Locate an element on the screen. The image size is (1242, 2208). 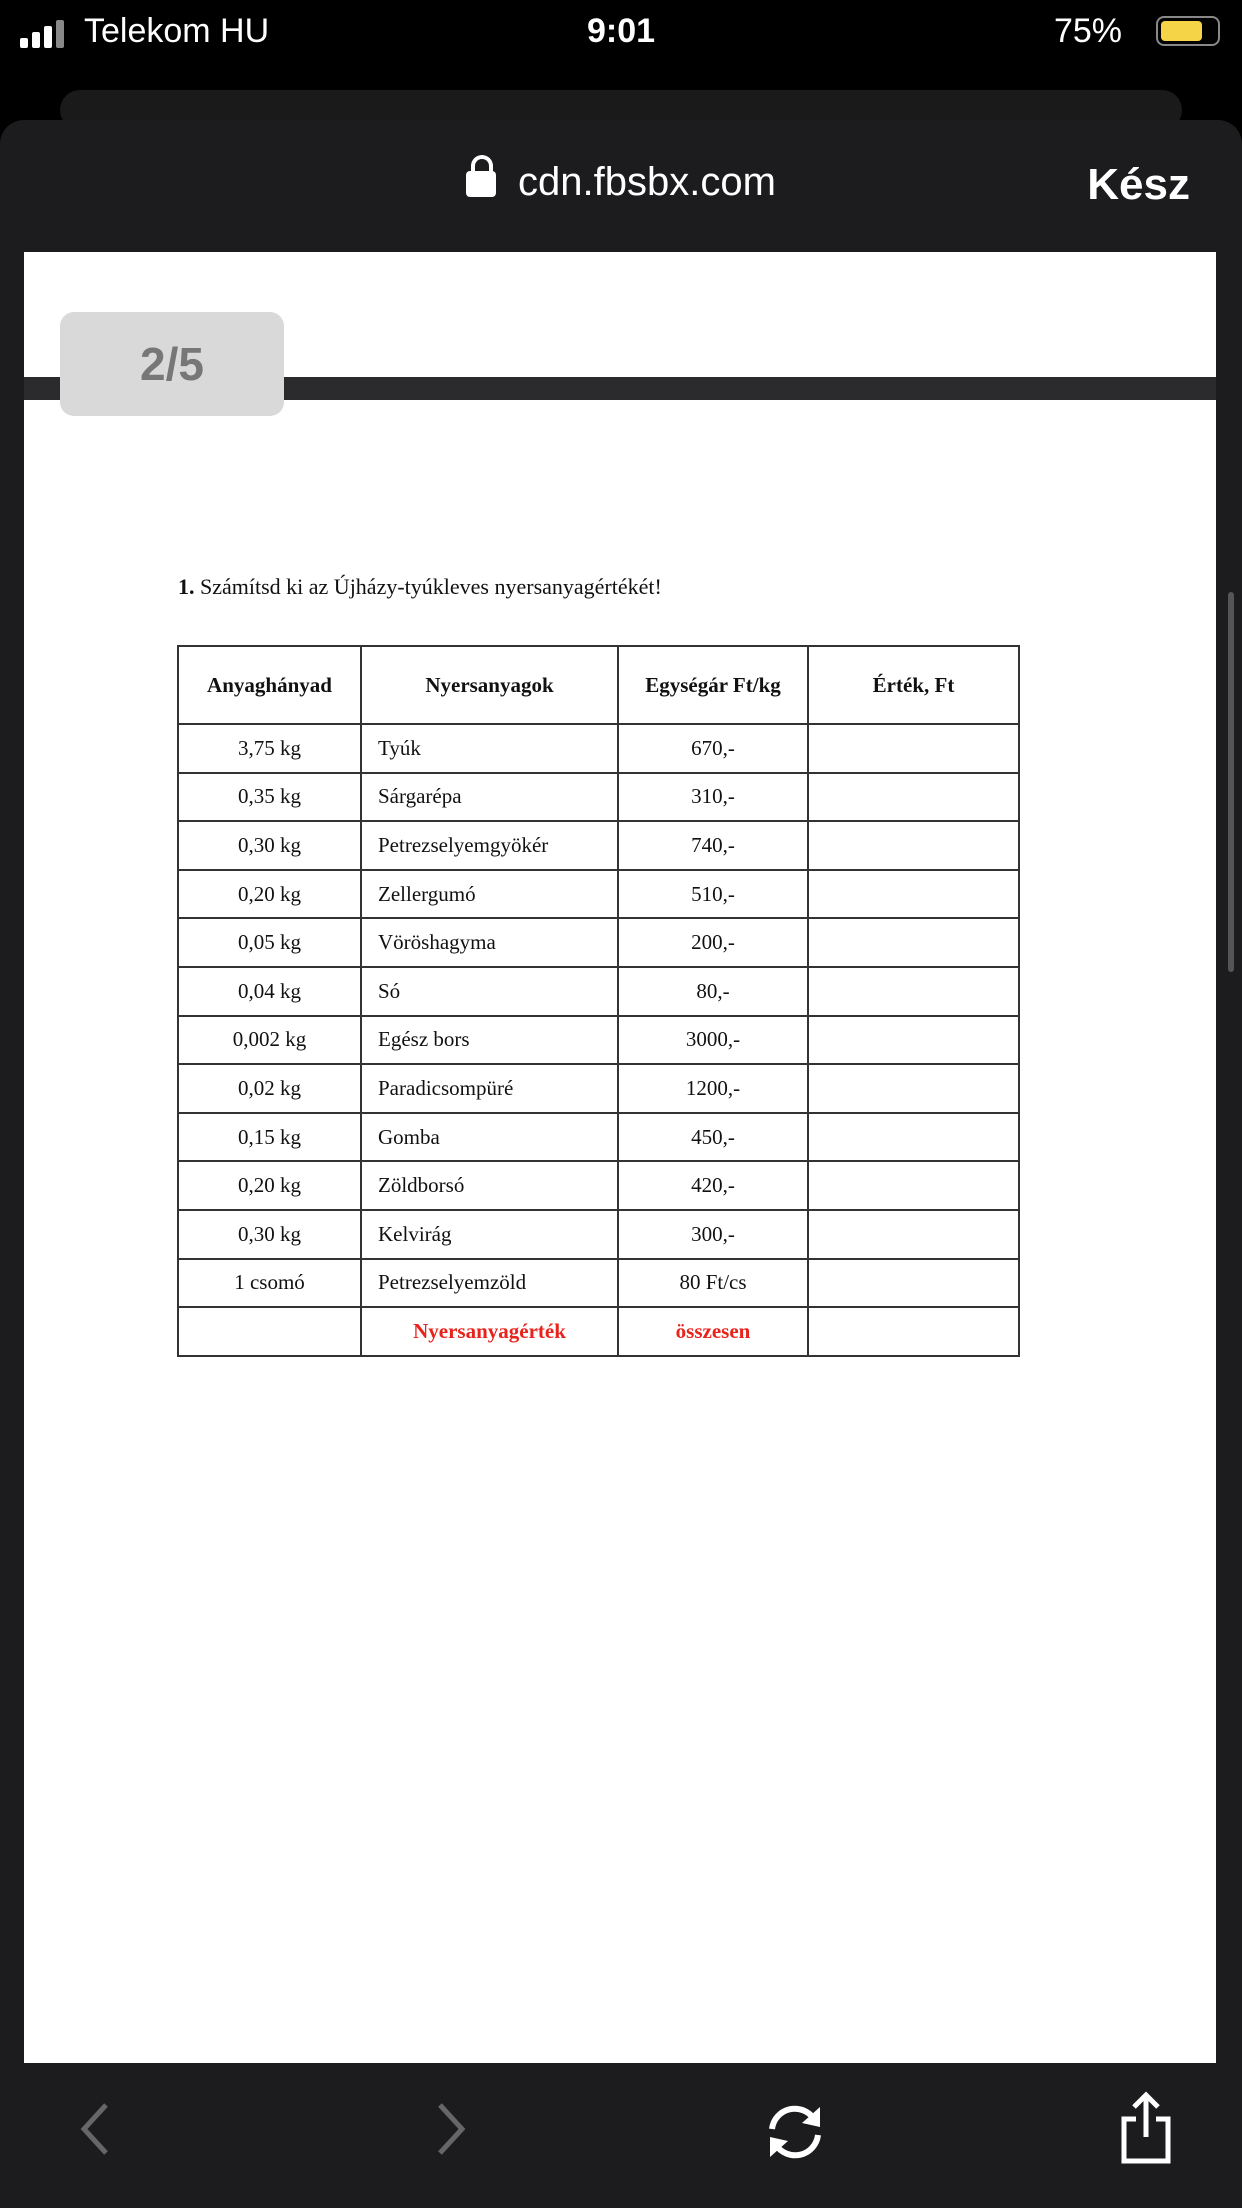
table-cell: Zellergumó is located at coordinates (489, 894).